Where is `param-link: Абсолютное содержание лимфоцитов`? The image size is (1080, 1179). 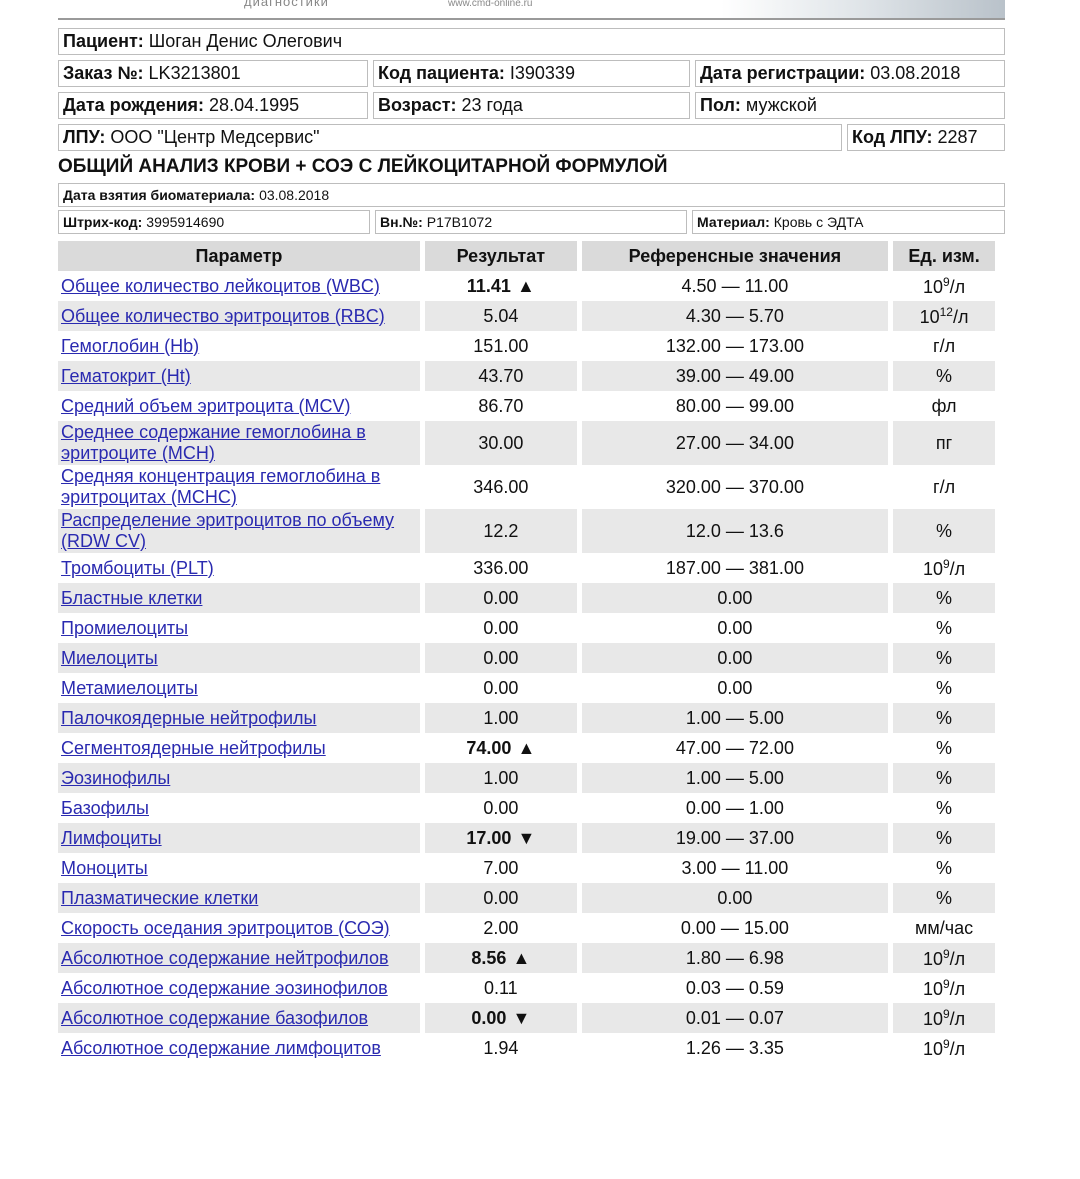 param-link: Абсолютное содержание лимфоцитов is located at coordinates (221, 1047).